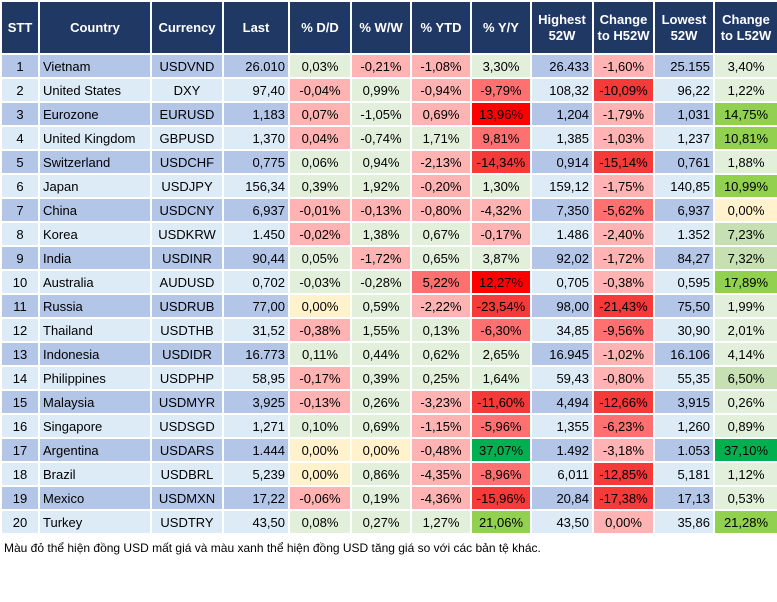 This screenshot has height=602, width=777. I want to click on cell-lowest-52w: 5,181, so click(684, 474).